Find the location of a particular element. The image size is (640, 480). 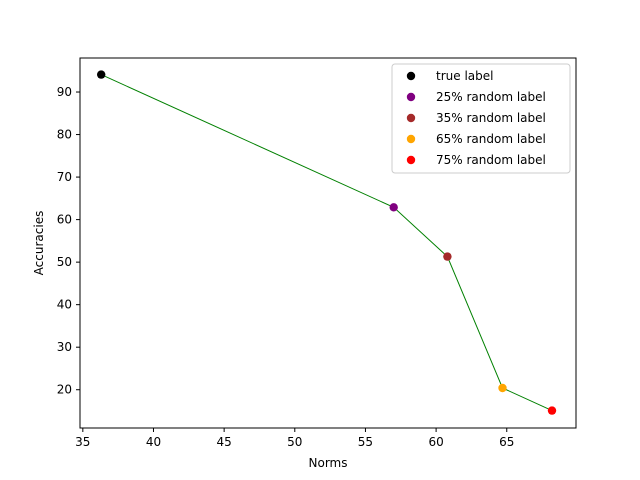

legend-box is located at coordinates (481, 118).